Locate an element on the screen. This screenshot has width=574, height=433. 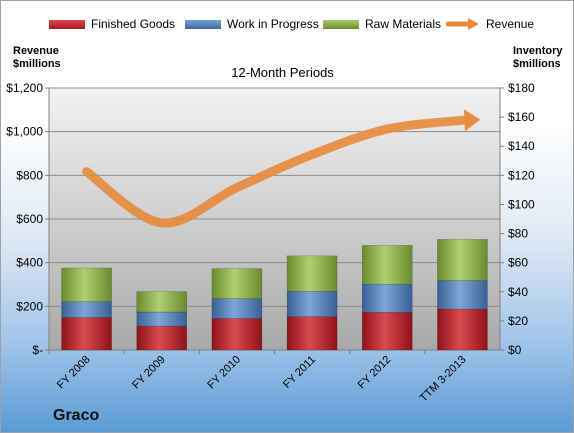
right-tick-label: $60 is located at coordinates (518, 263).